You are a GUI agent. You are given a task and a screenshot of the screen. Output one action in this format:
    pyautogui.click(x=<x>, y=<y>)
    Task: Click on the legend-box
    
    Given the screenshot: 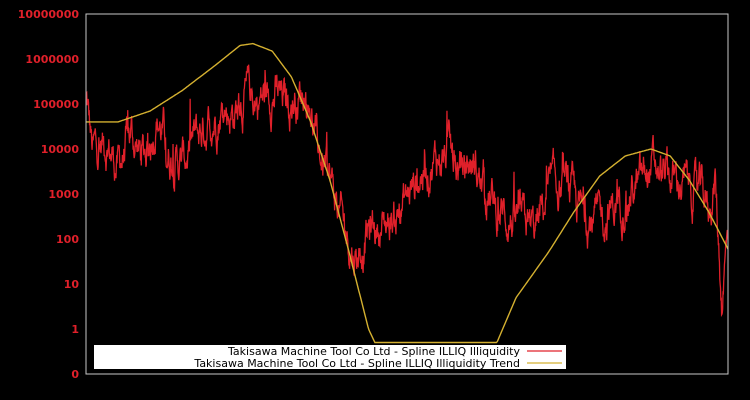 What is the action you would take?
    pyautogui.click(x=330, y=357)
    